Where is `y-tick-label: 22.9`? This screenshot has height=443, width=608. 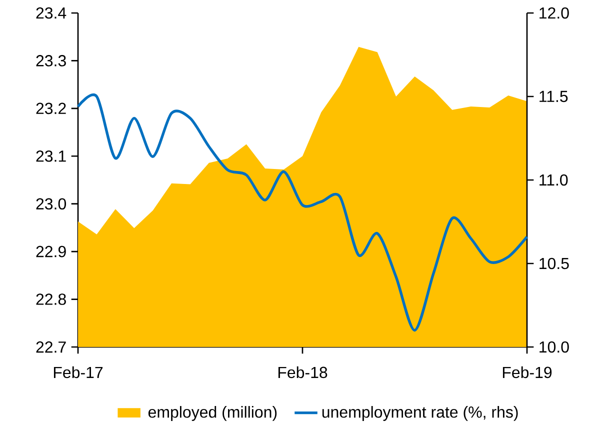
y-tick-label: 22.9 is located at coordinates (51, 252).